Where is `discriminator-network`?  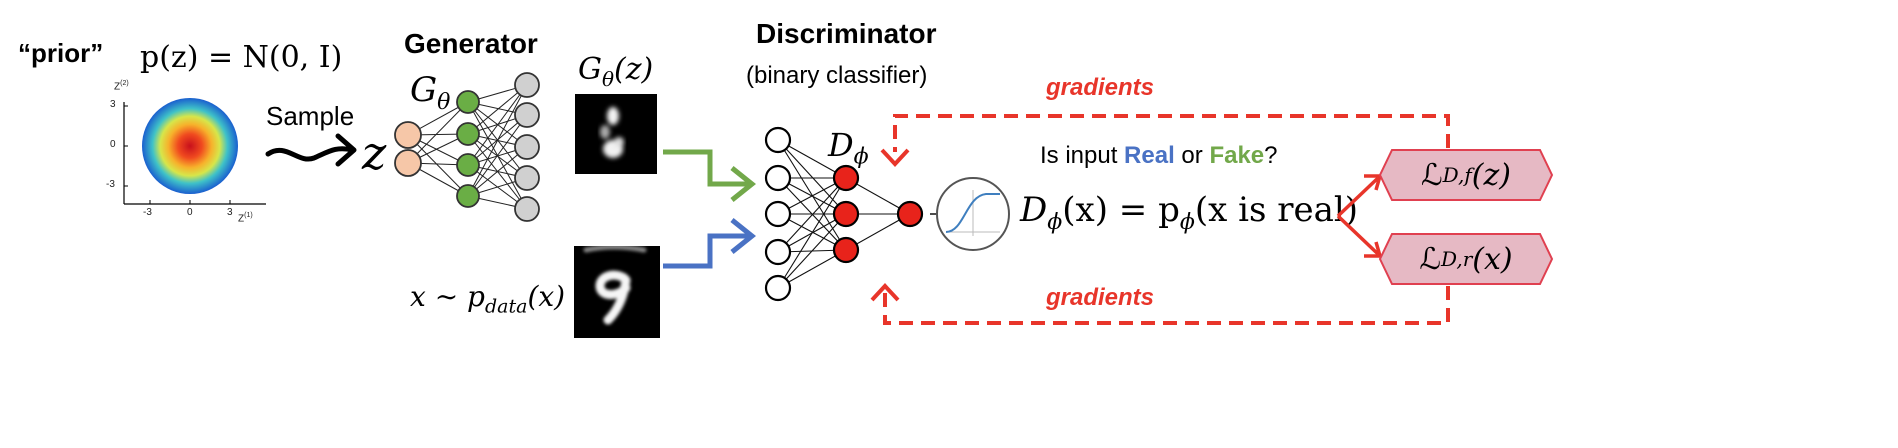
discriminator-network is located at coordinates (844, 214).